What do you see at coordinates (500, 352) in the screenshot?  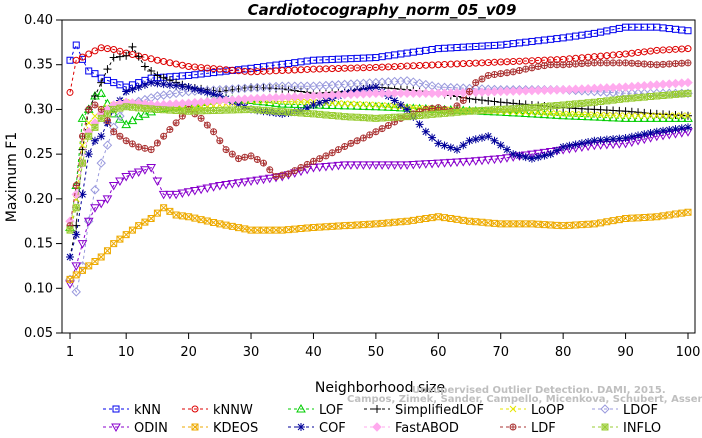 I see `x-tick-label: 70` at bounding box center [500, 352].